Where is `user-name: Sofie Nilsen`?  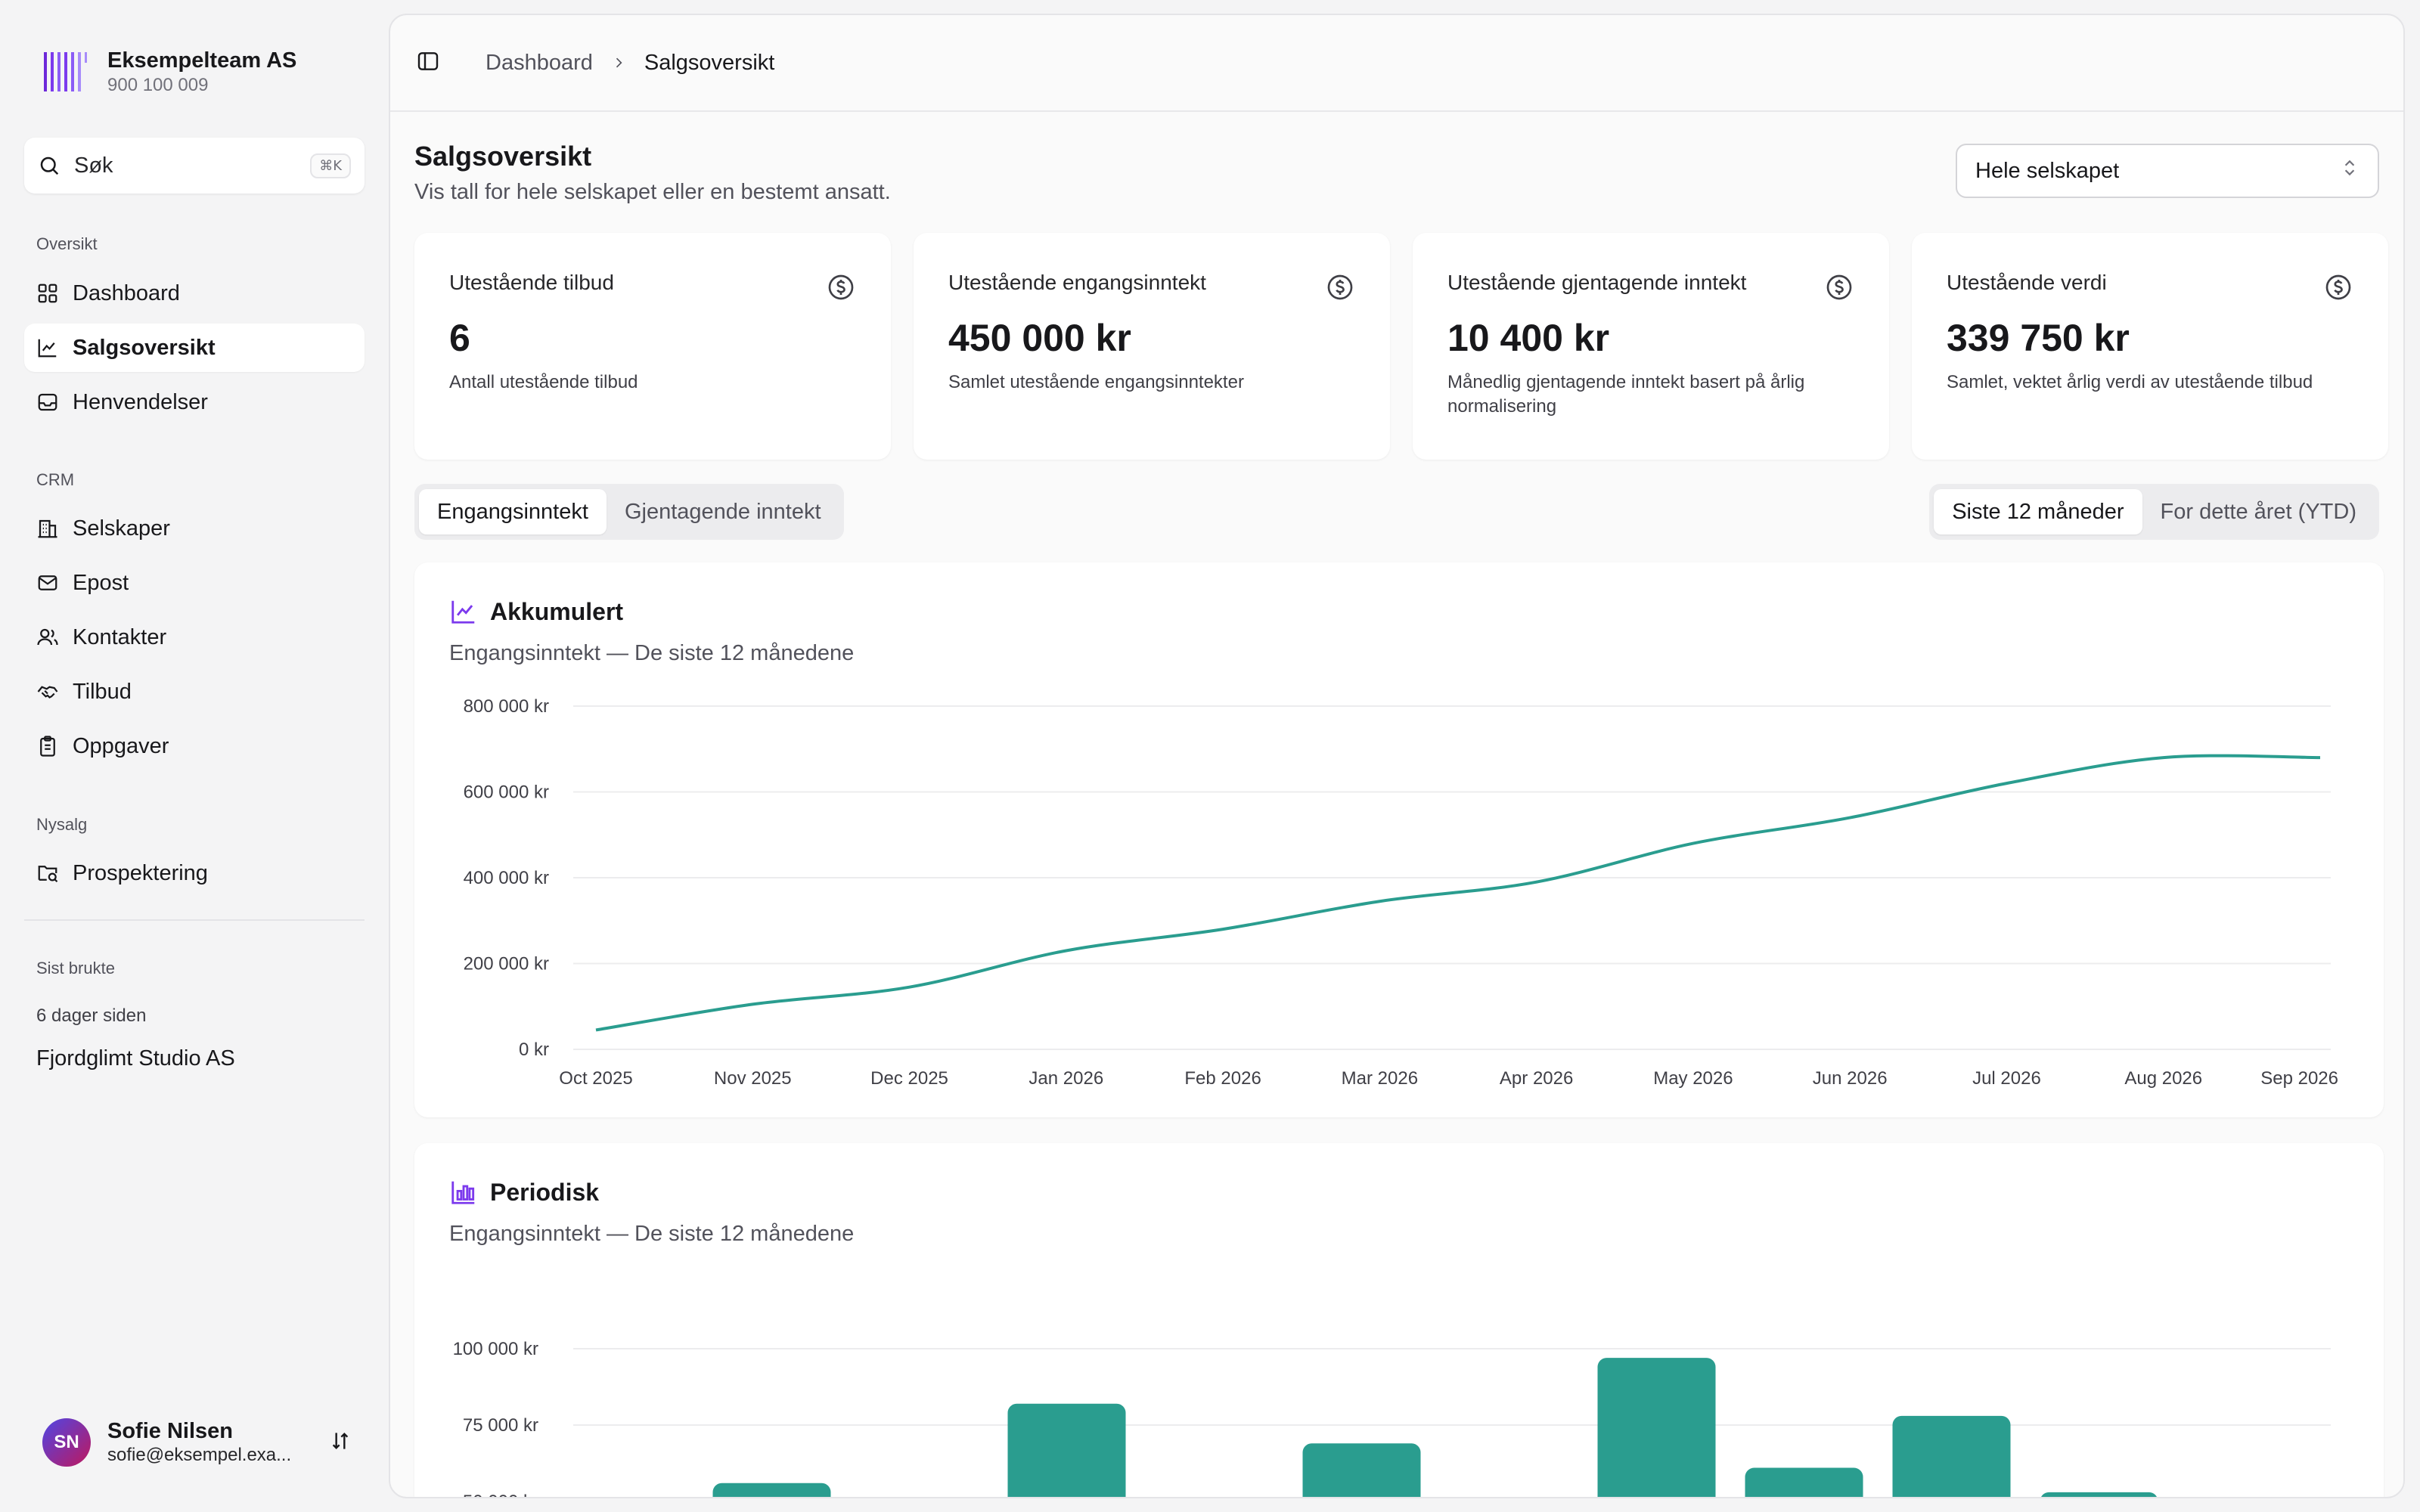 user-name: Sofie Nilsen is located at coordinates (170, 1431).